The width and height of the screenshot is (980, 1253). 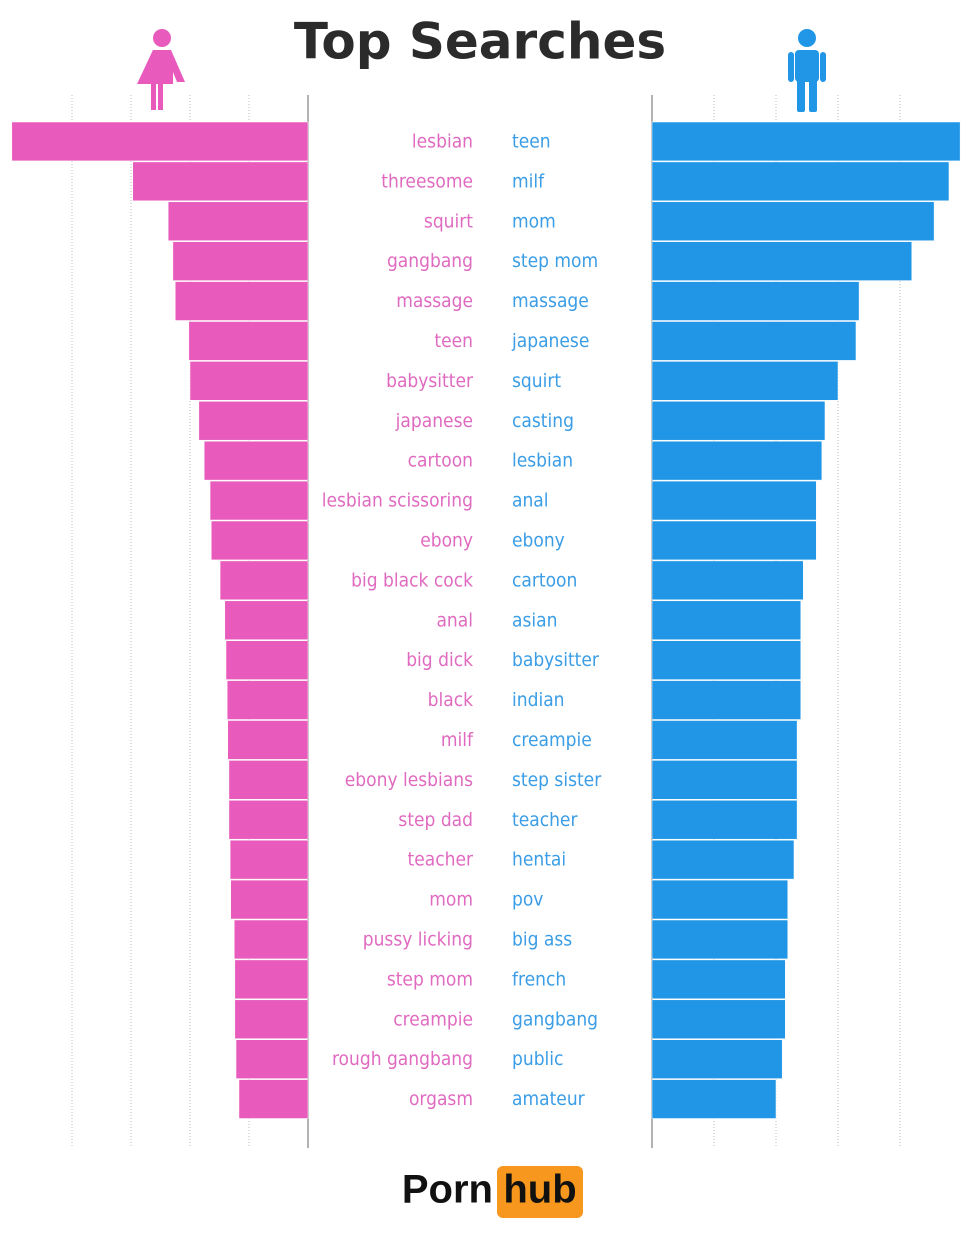 I want to click on category-label: pov, so click(x=527, y=900).